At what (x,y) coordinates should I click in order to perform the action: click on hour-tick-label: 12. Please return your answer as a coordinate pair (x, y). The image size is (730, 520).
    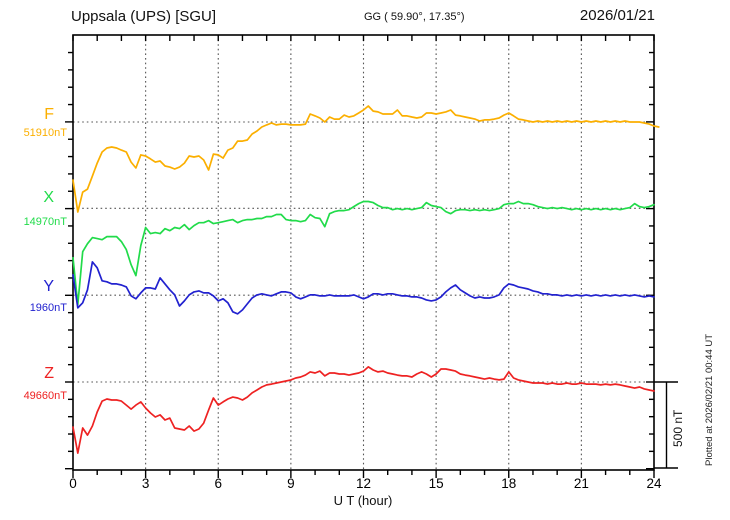
    Looking at the image, I should click on (363, 483).